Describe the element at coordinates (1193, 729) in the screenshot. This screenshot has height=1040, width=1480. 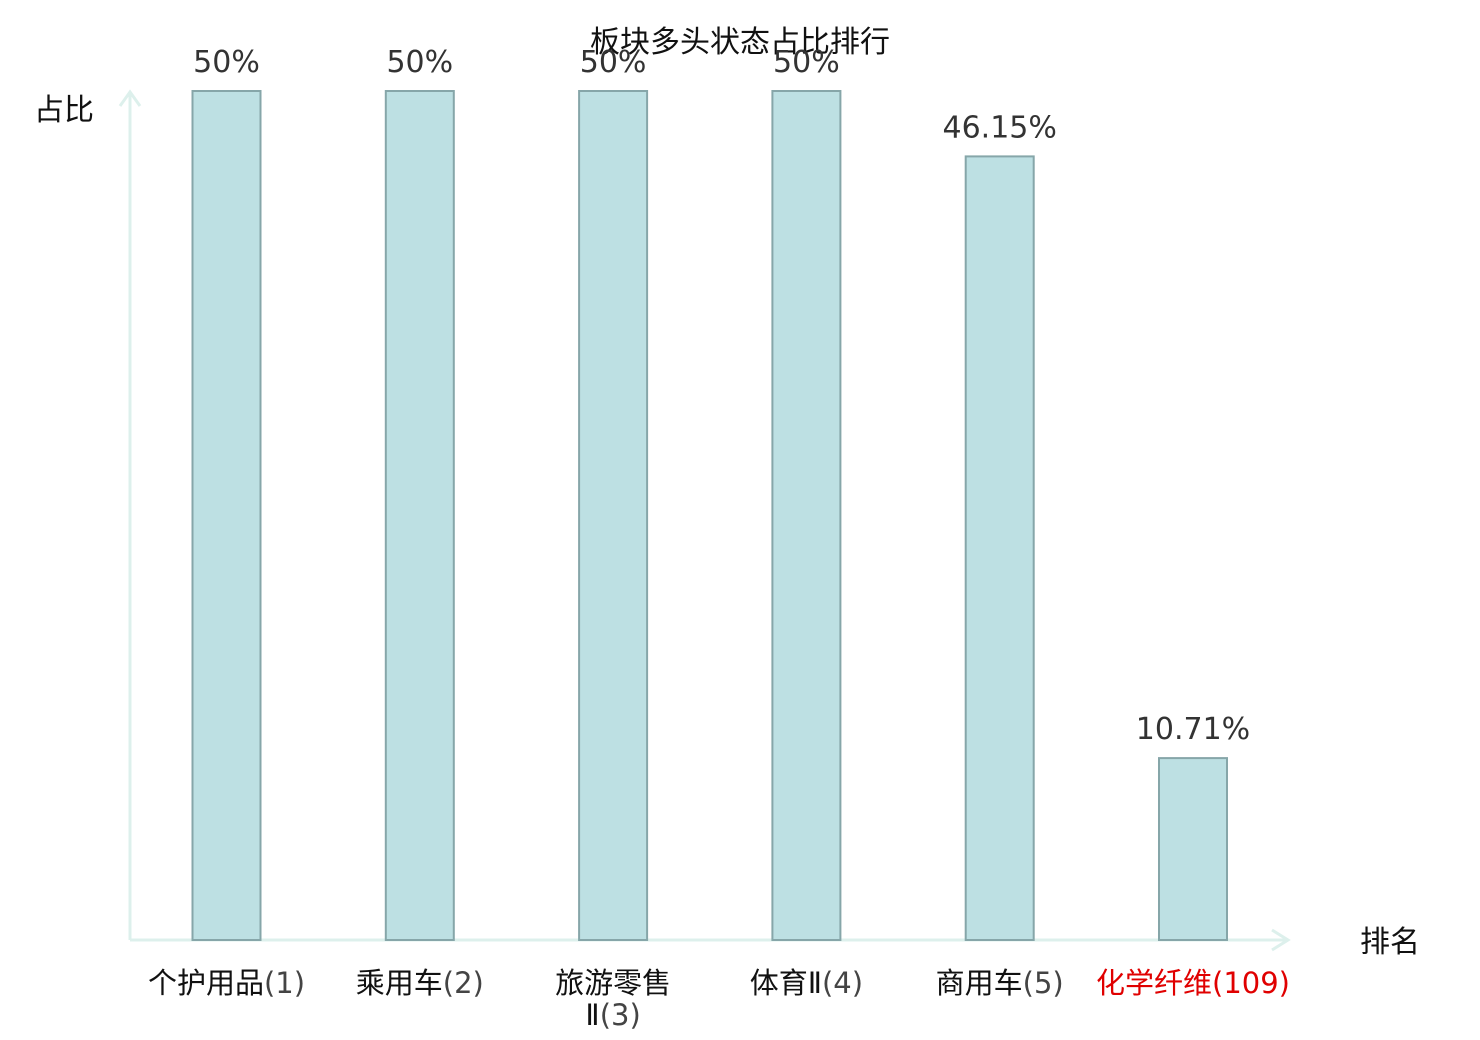
I see `bar-value-label: 10.71%` at that location.